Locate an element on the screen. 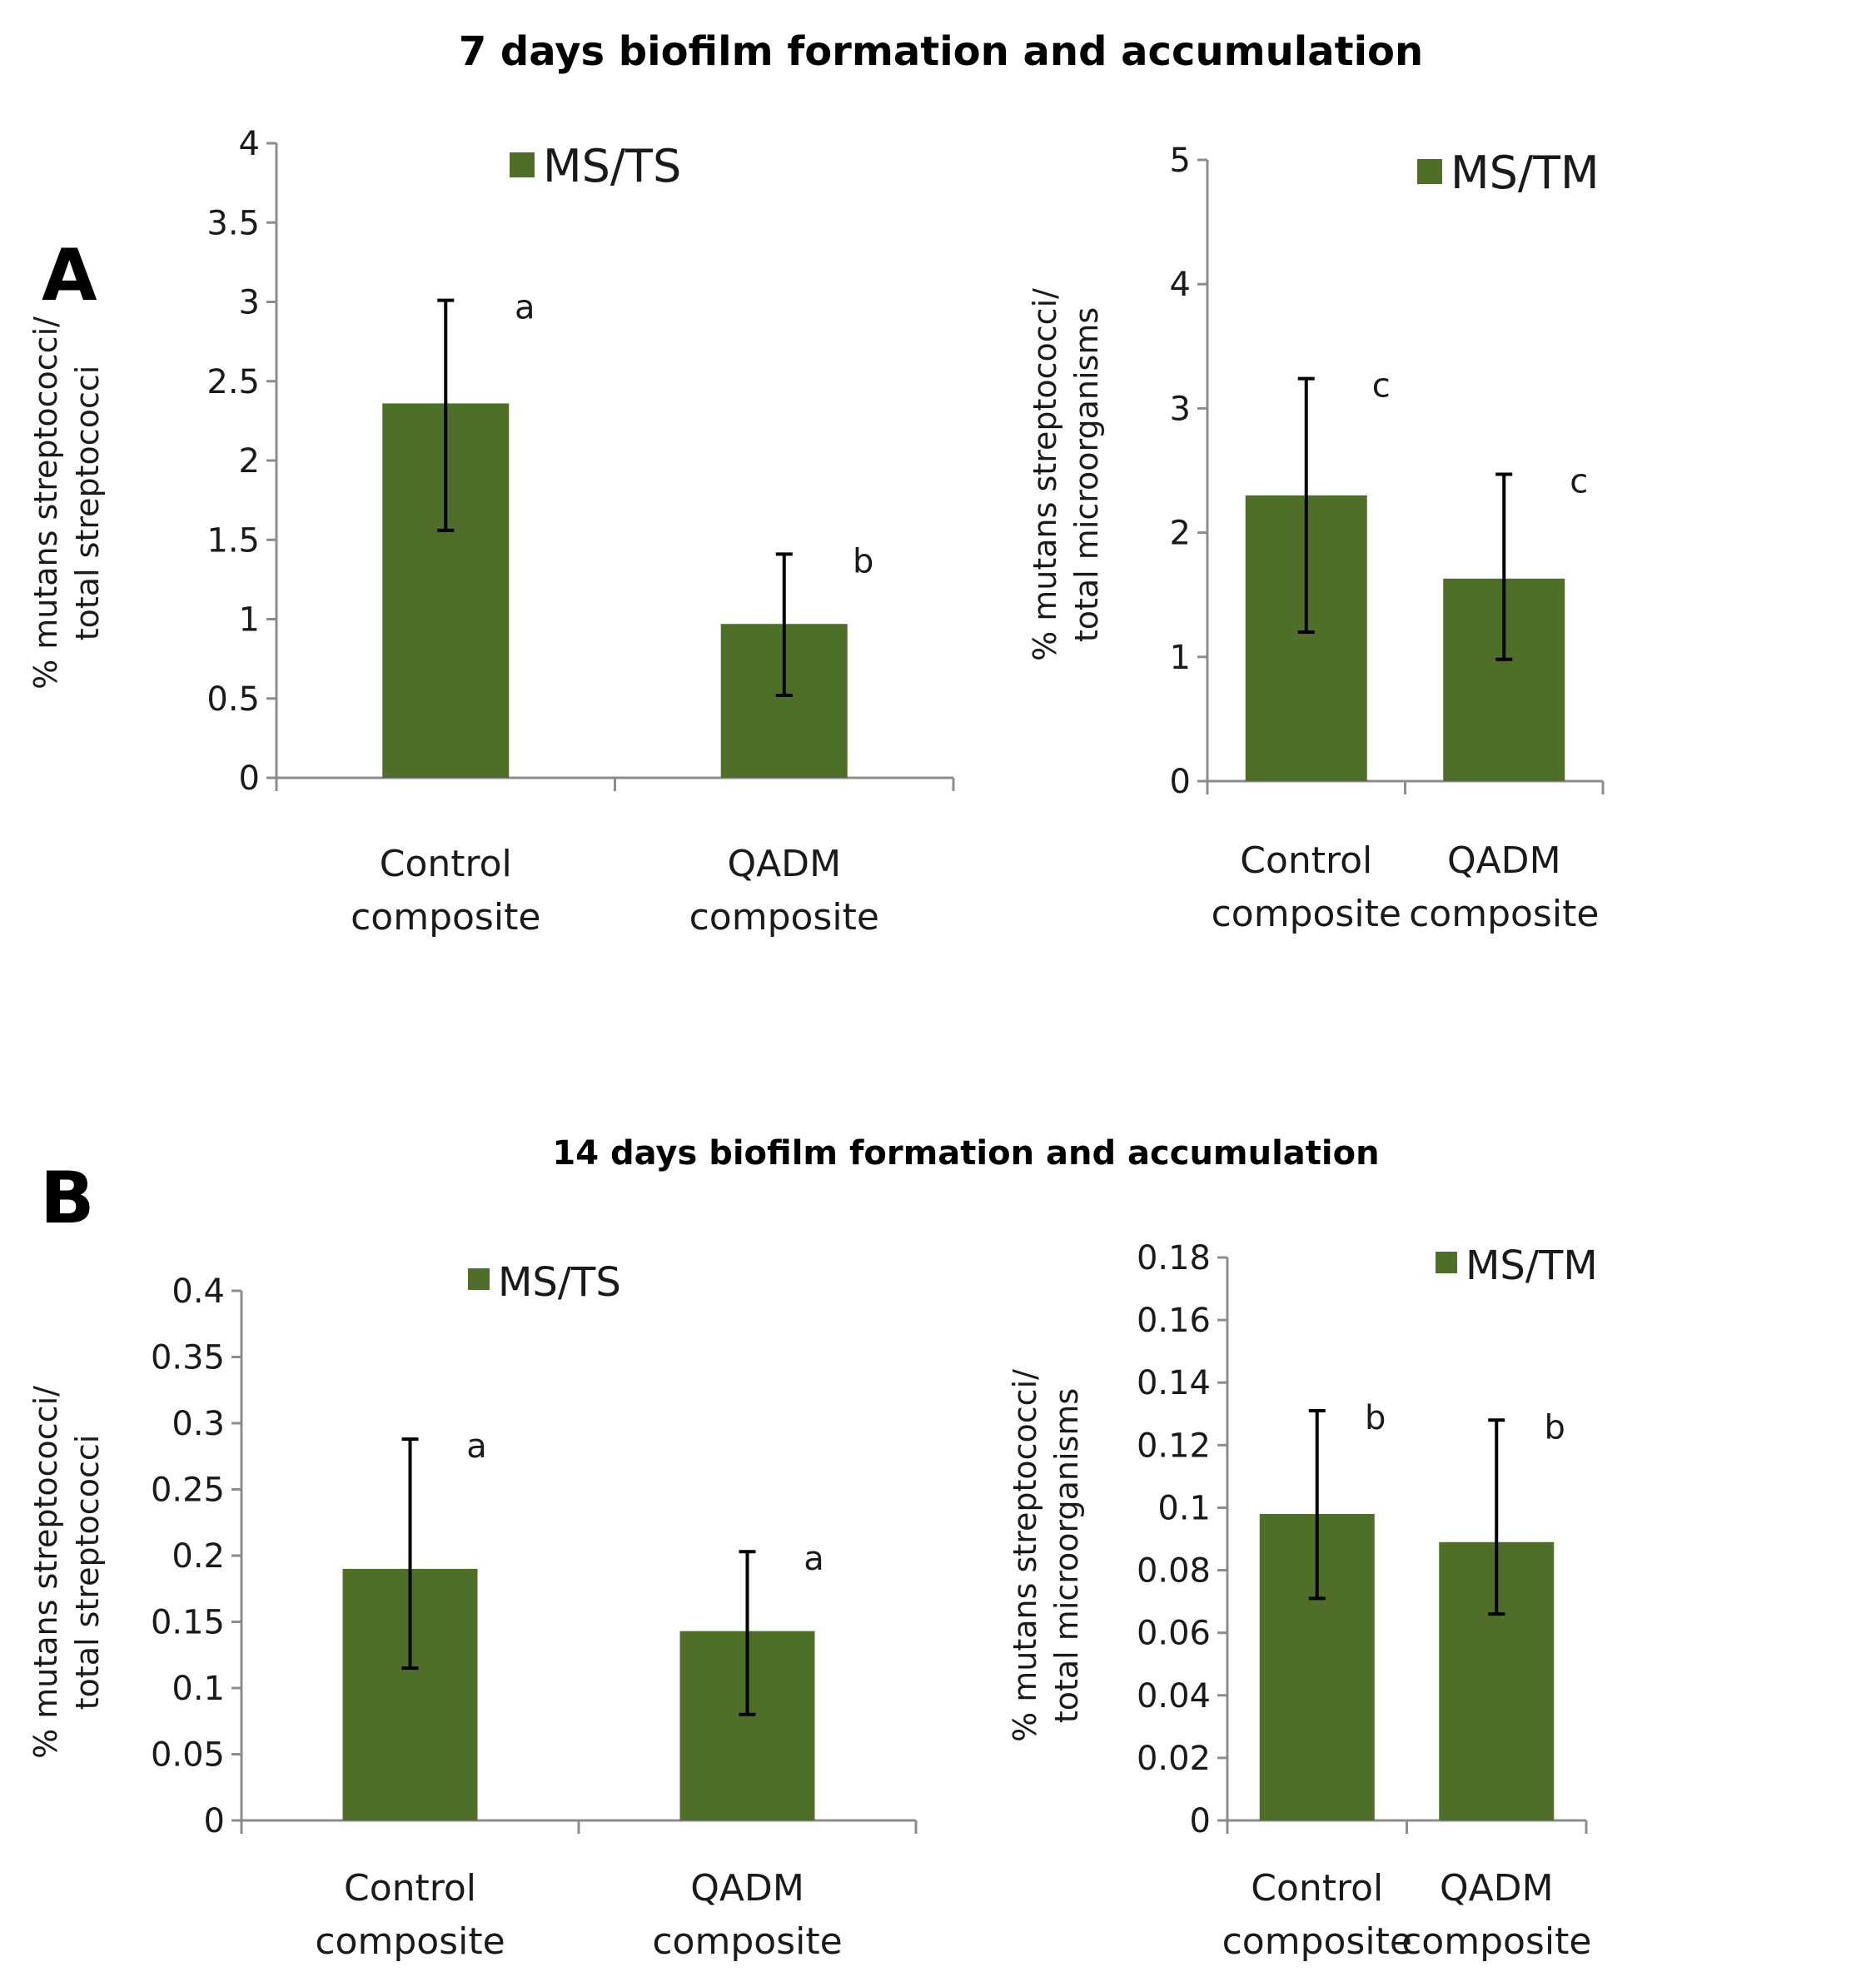  y-tick-label: 5 is located at coordinates (1180, 161).